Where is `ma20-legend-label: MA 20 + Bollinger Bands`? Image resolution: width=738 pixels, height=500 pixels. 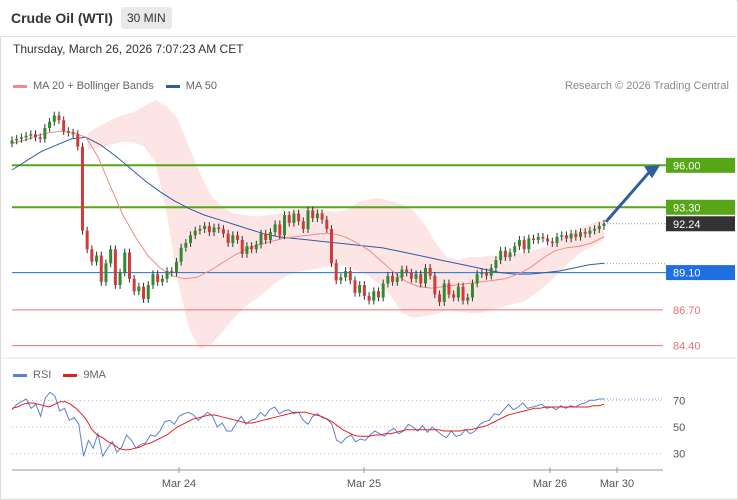 ma20-legend-label: MA 20 + Bollinger Bands is located at coordinates (93, 86).